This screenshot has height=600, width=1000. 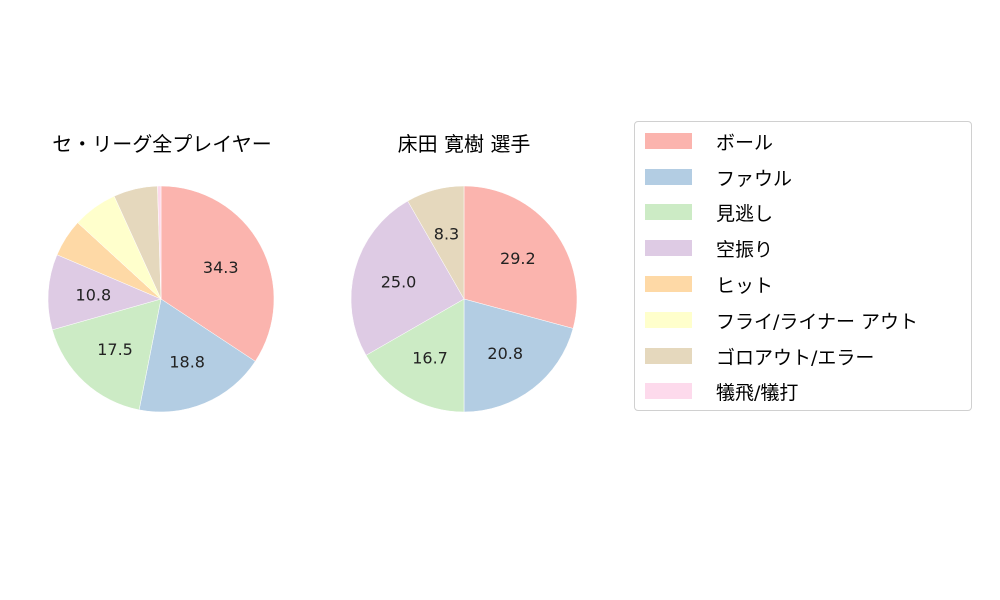 What do you see at coordinates (709, 284) in the screenshot?
I see `legend-item-hit: ヒット` at bounding box center [709, 284].